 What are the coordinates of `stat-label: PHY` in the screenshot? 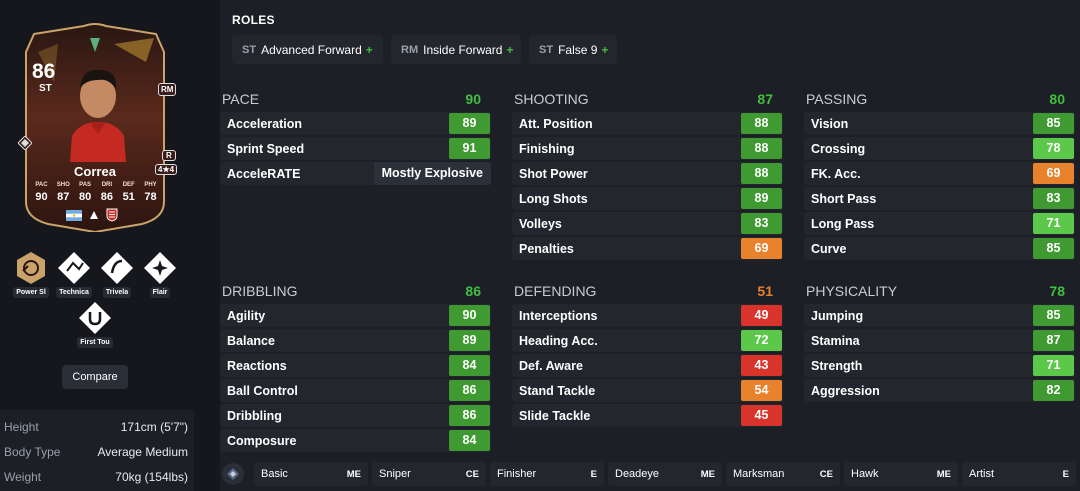 It's located at (150, 185).